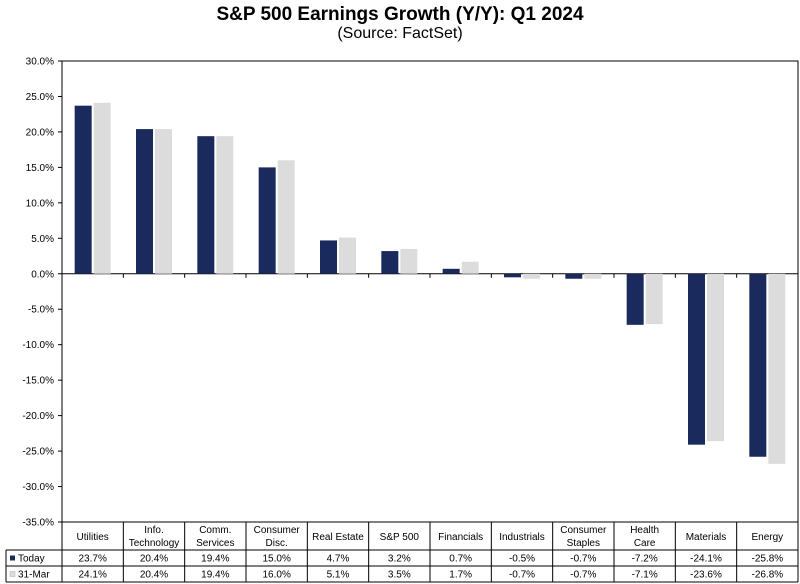 This screenshot has height=584, width=800. What do you see at coordinates (12, 558) in the screenshot?
I see `legend-key-today` at bounding box center [12, 558].